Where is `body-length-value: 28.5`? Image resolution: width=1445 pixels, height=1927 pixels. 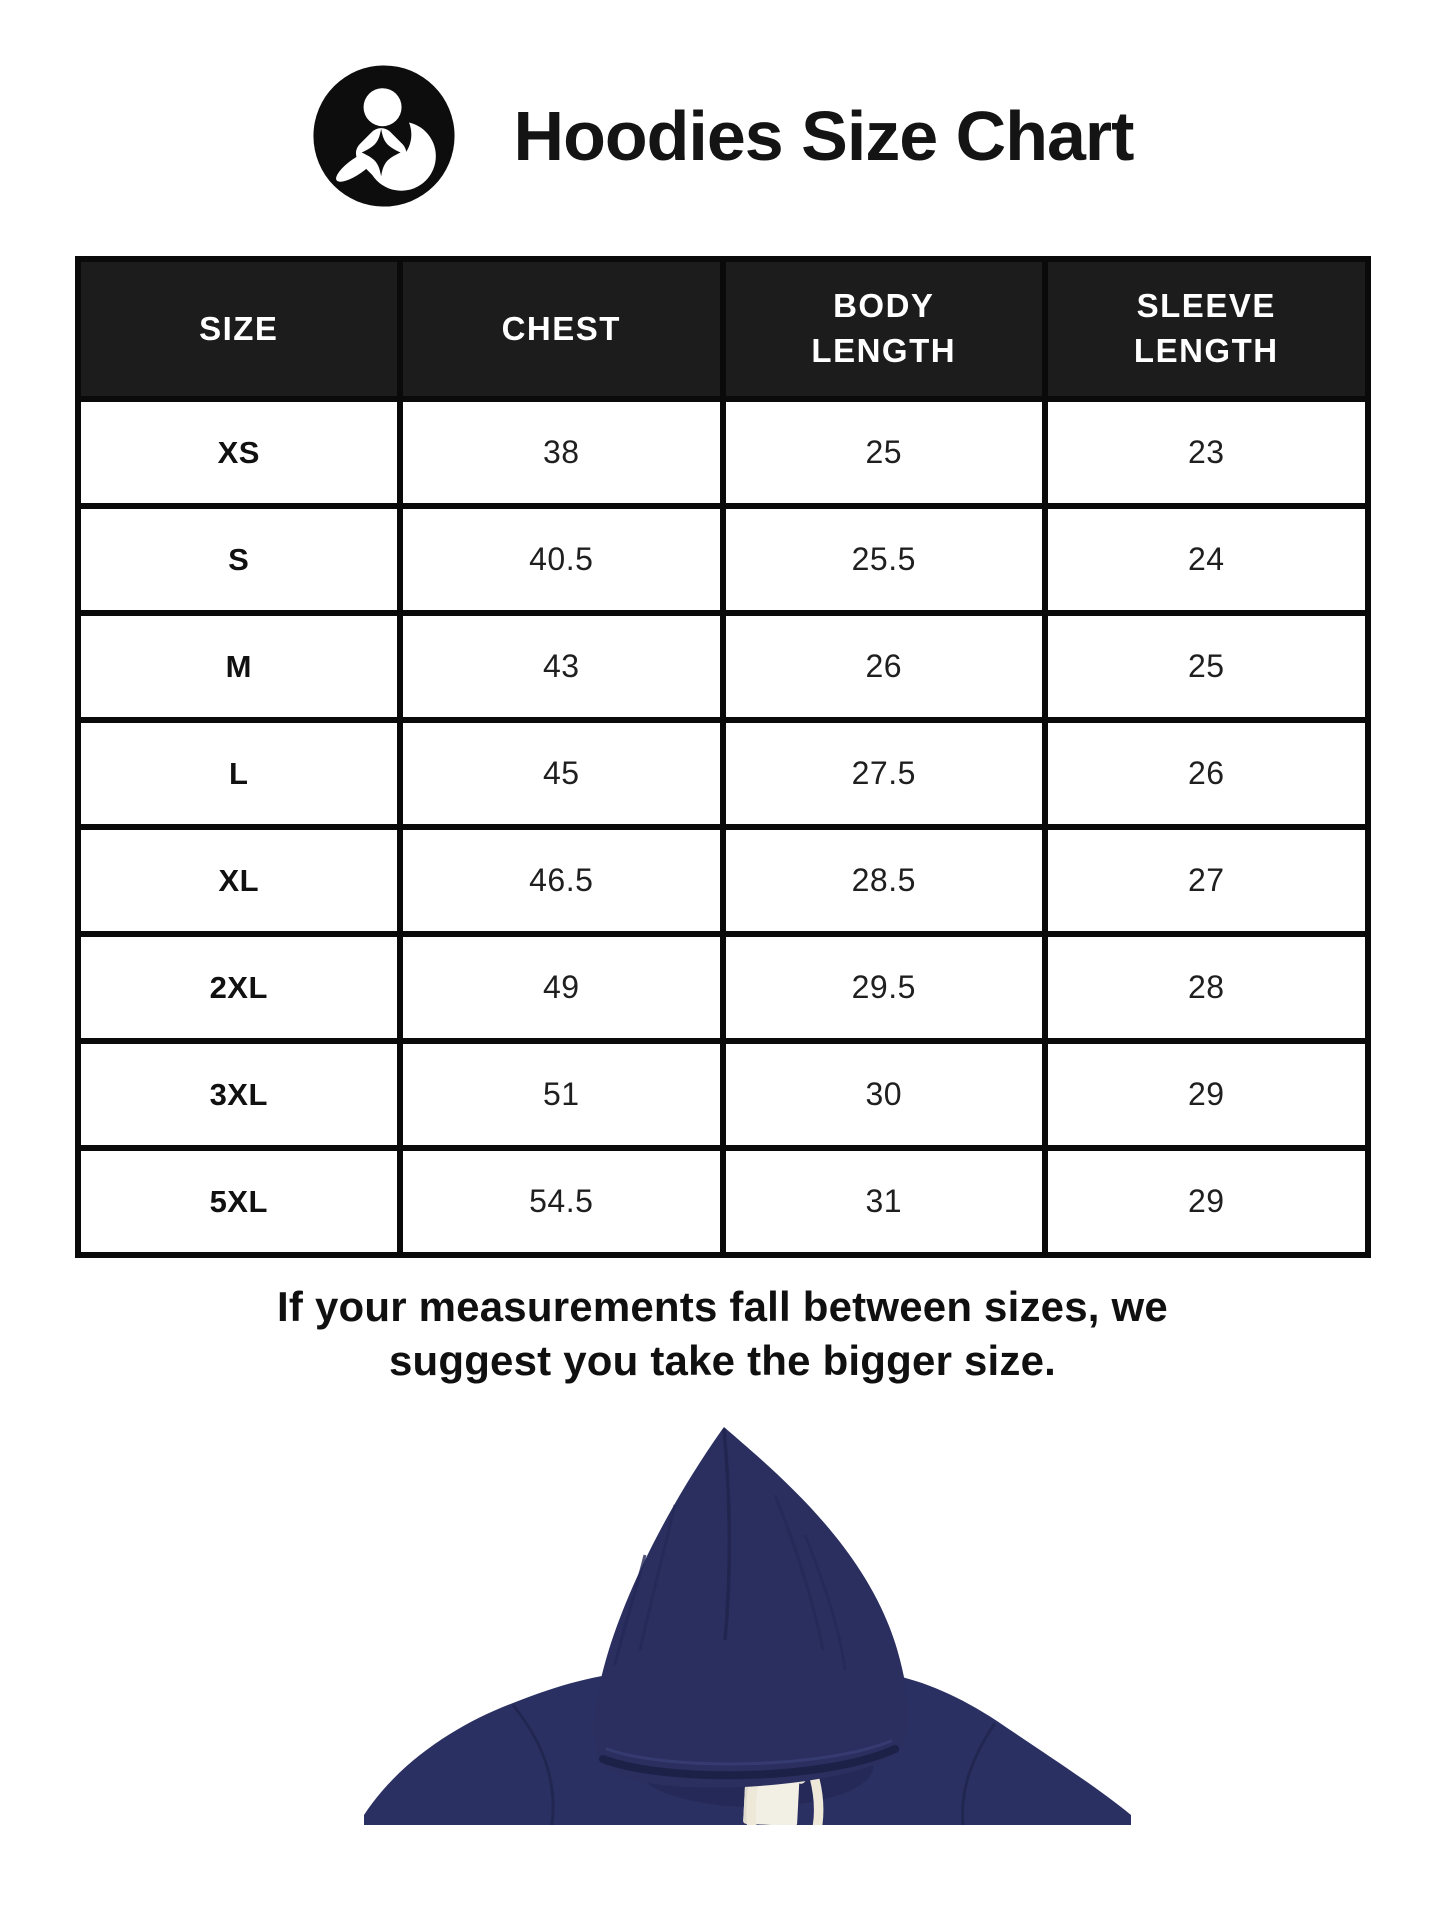 body-length-value: 28.5 is located at coordinates (883, 880).